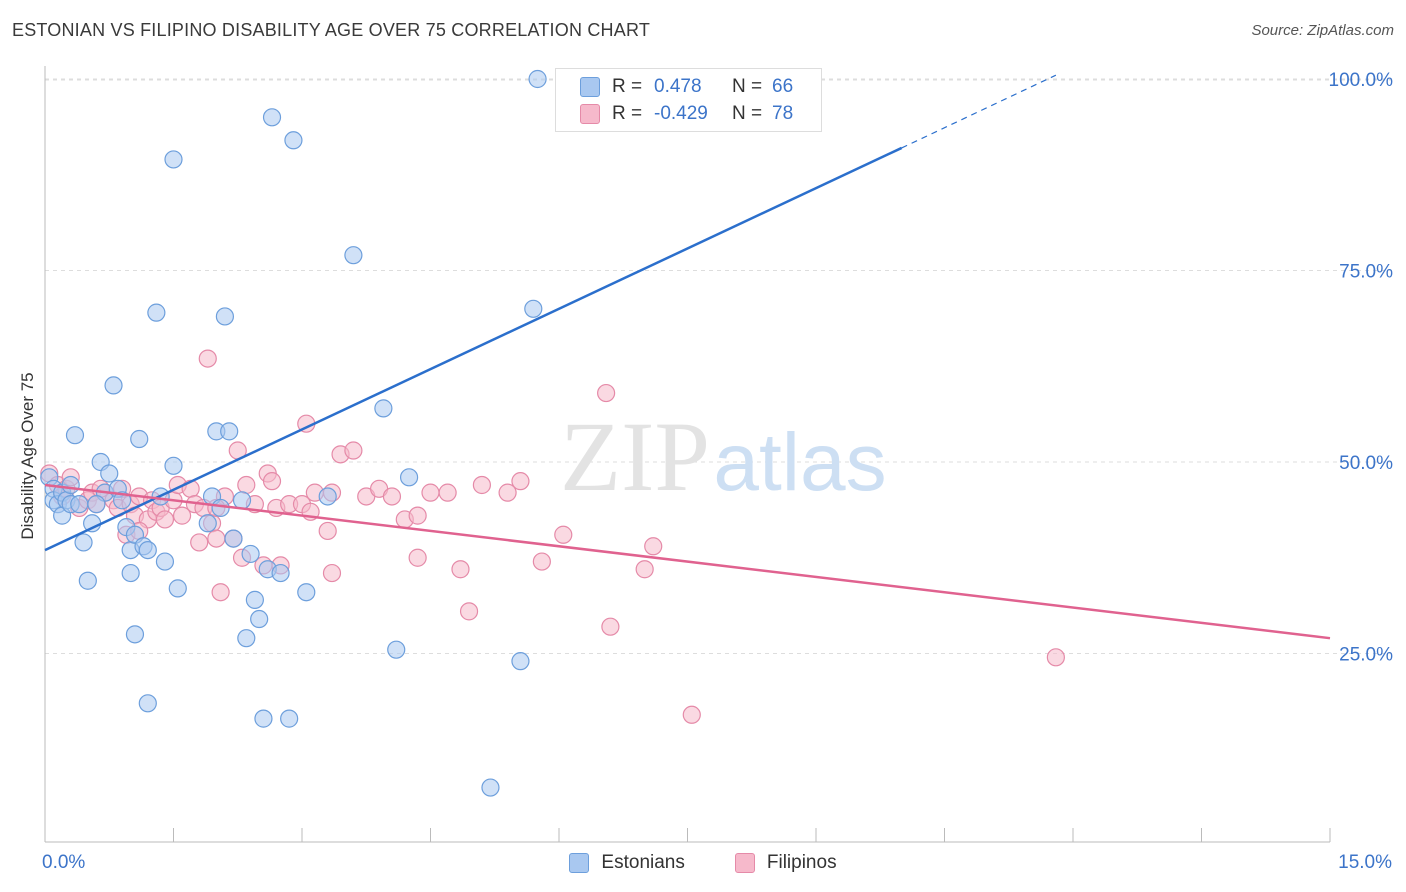 The image size is (1406, 892). I want to click on x-tick-label-min: 0.0%, so click(64, 862).